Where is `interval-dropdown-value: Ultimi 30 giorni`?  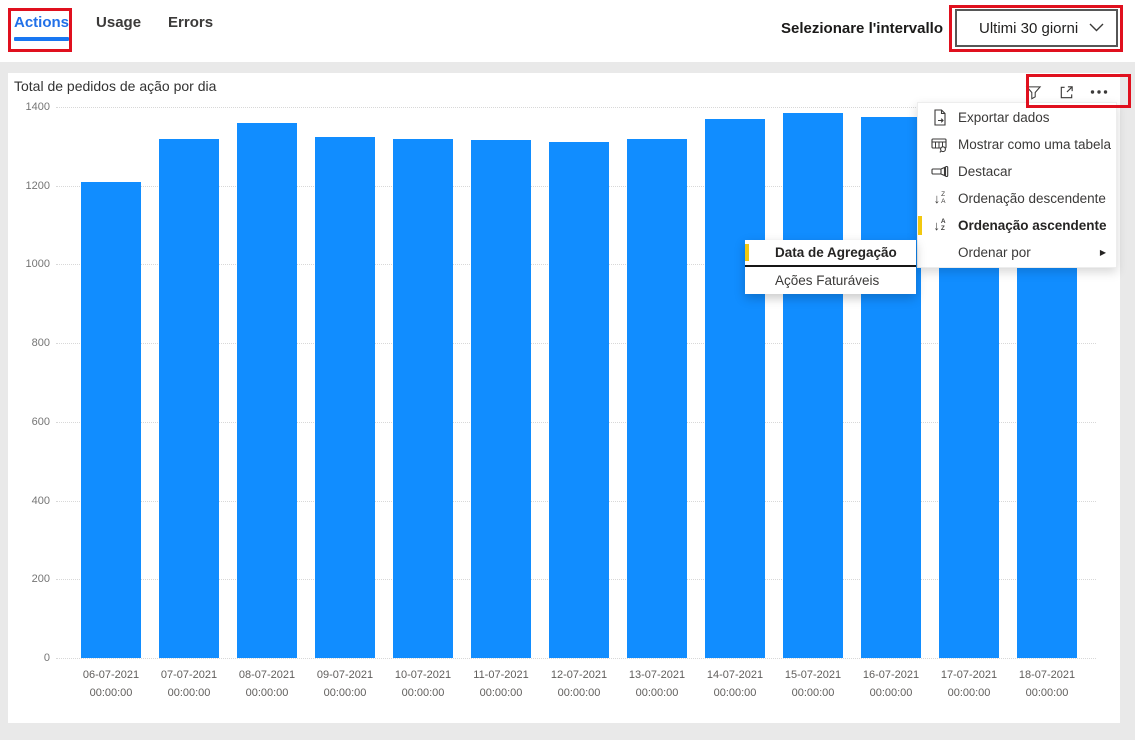 interval-dropdown-value: Ultimi 30 giorni is located at coordinates (1029, 28).